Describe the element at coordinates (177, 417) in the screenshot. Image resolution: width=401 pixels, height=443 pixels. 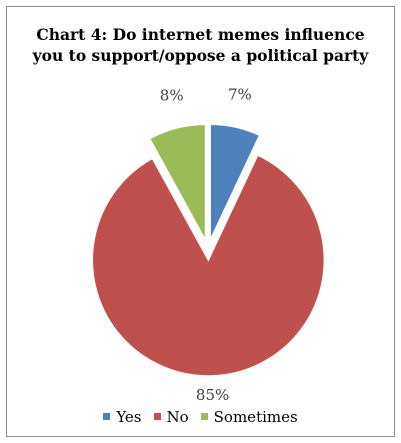
I see `legend-label-no: No` at that location.